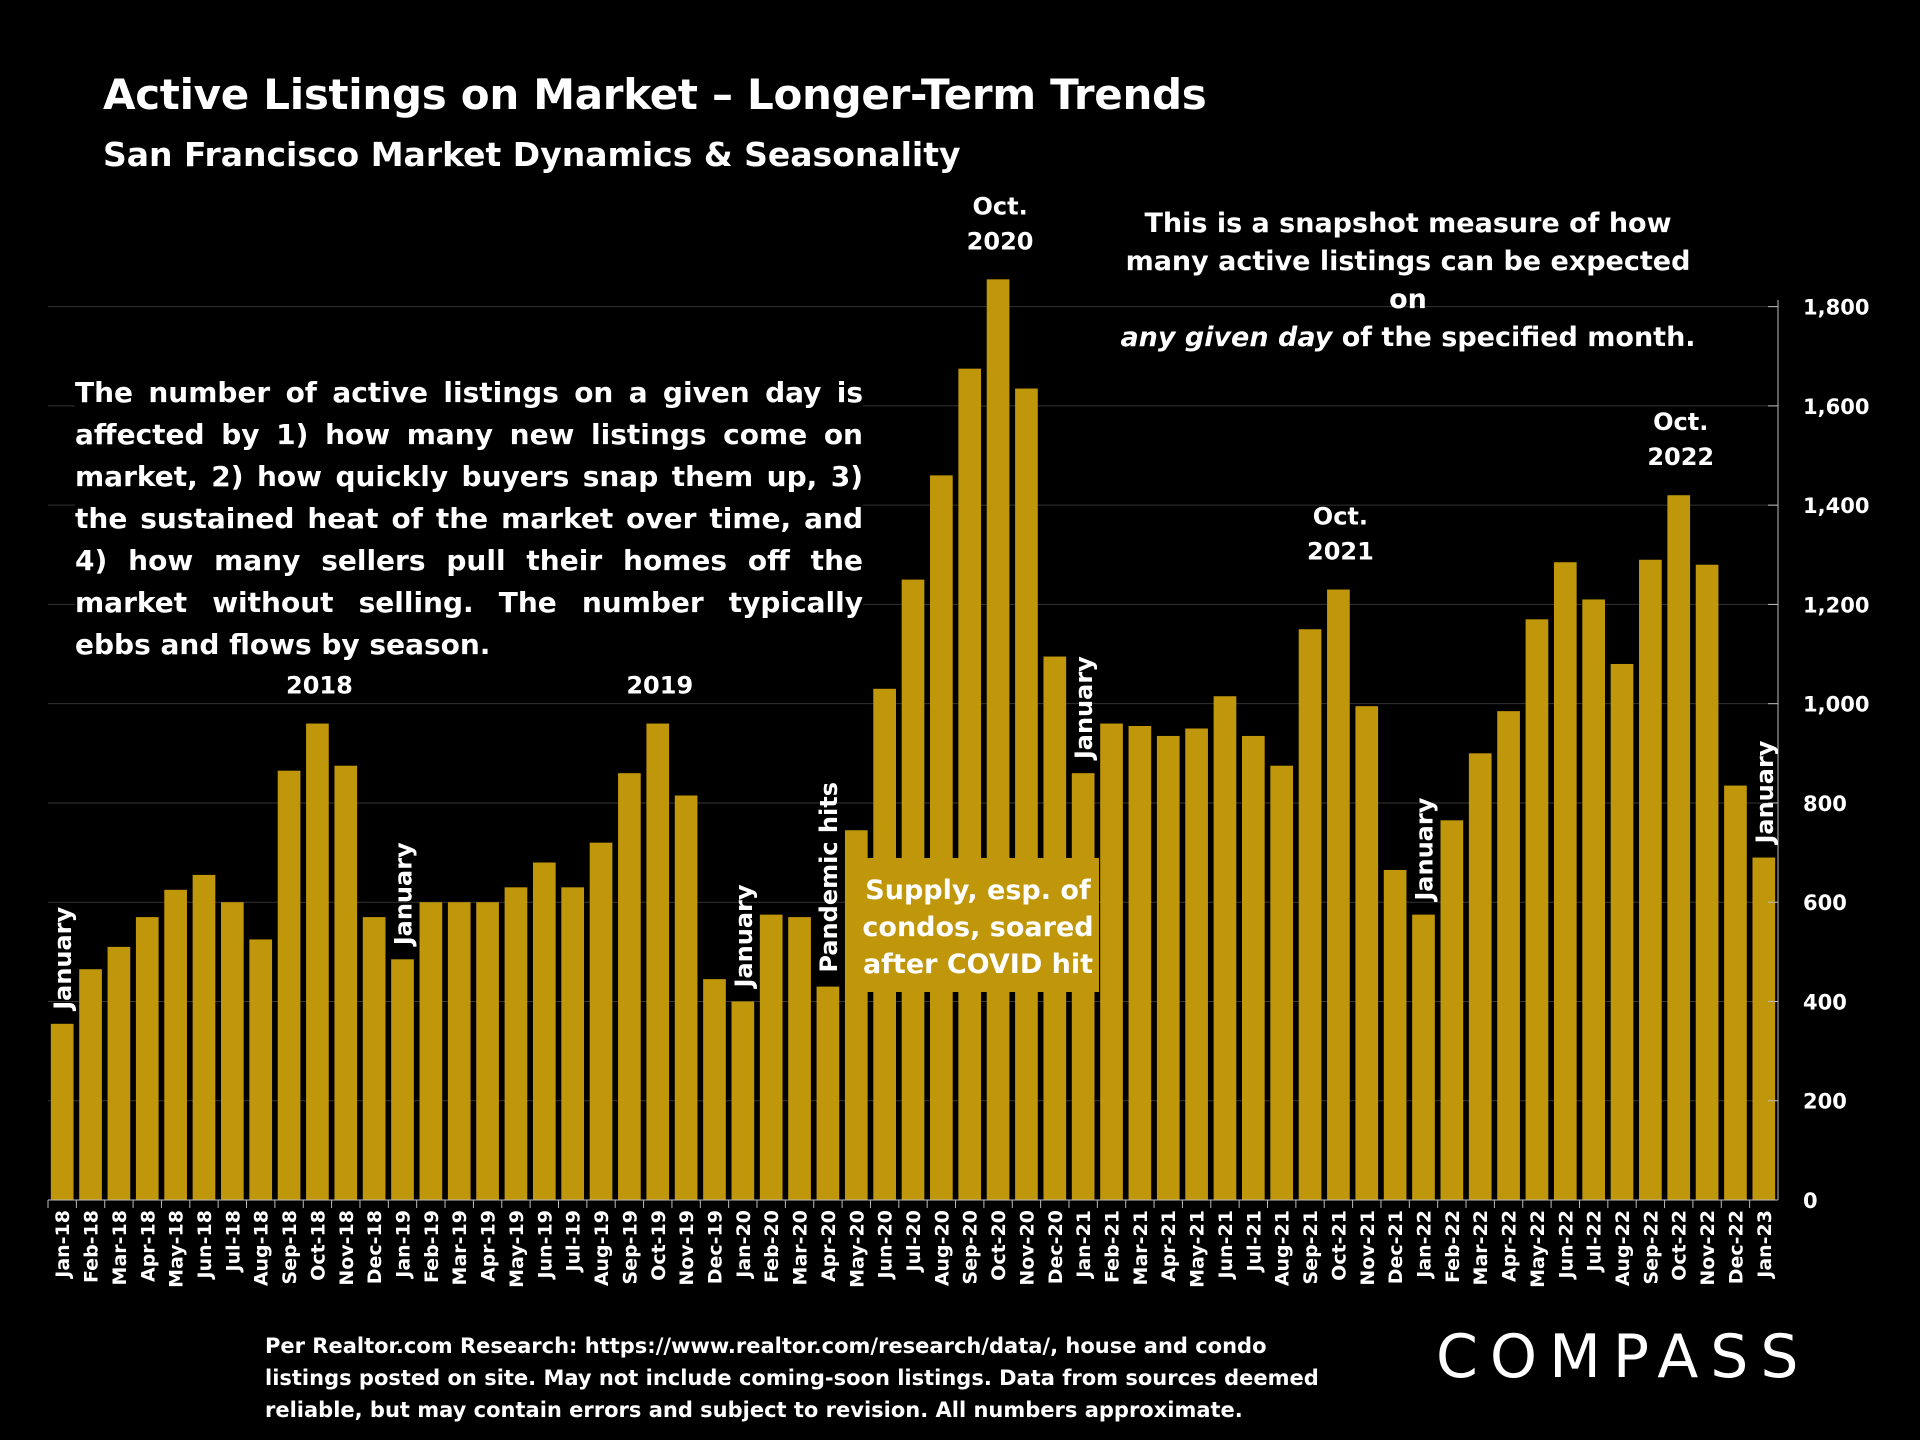 The image size is (1920, 1440). Describe the element at coordinates (1566, 1245) in the screenshot. I see `x-tick-label: Jun-22` at that location.